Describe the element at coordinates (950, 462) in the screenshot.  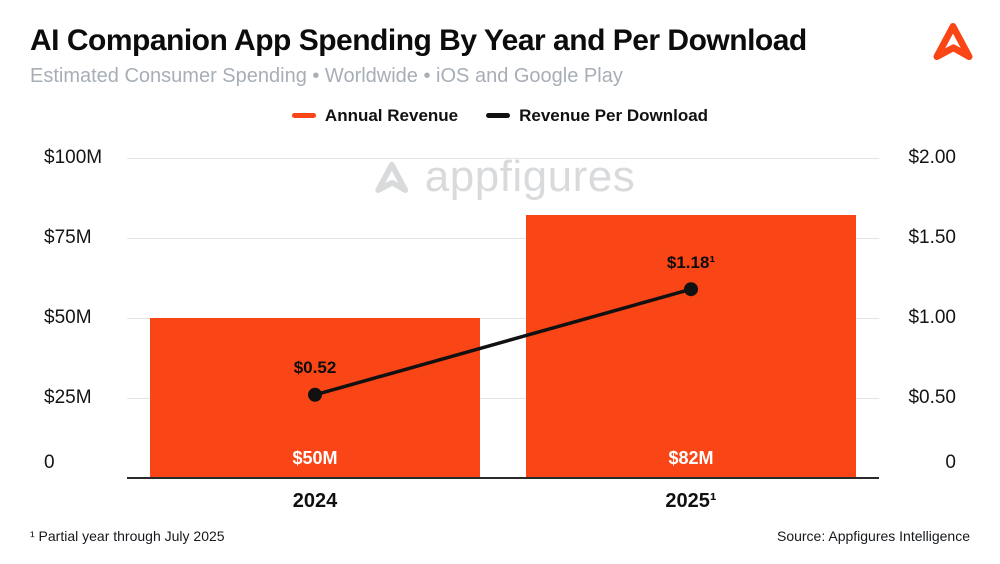
I see `right-axis-tick: 0` at that location.